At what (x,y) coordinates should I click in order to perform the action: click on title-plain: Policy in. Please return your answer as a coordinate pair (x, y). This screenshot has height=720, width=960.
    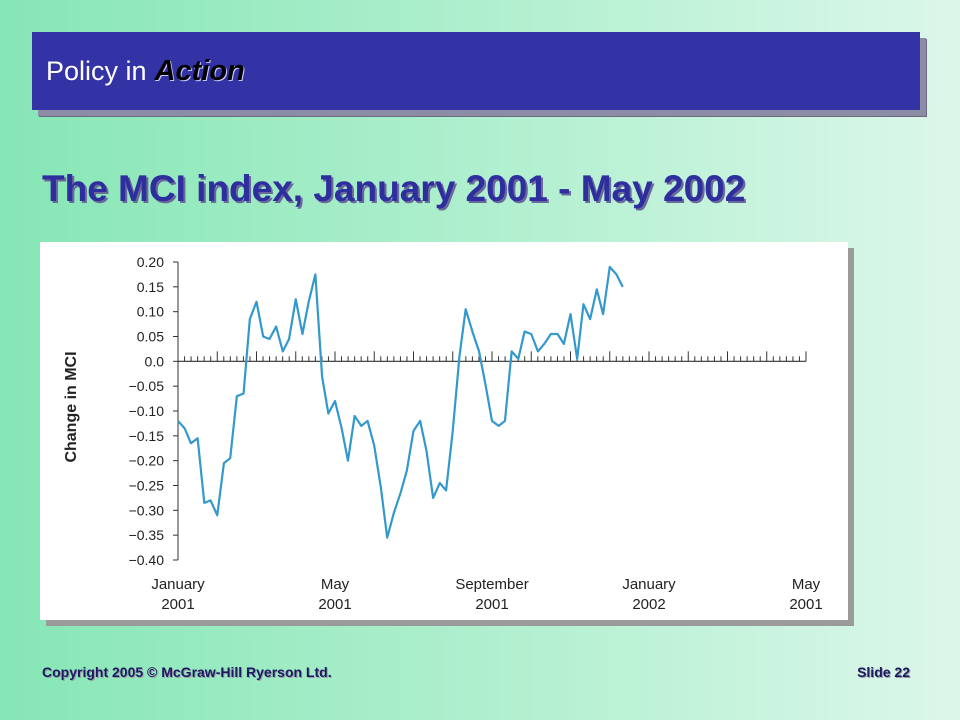
    Looking at the image, I should click on (96, 70).